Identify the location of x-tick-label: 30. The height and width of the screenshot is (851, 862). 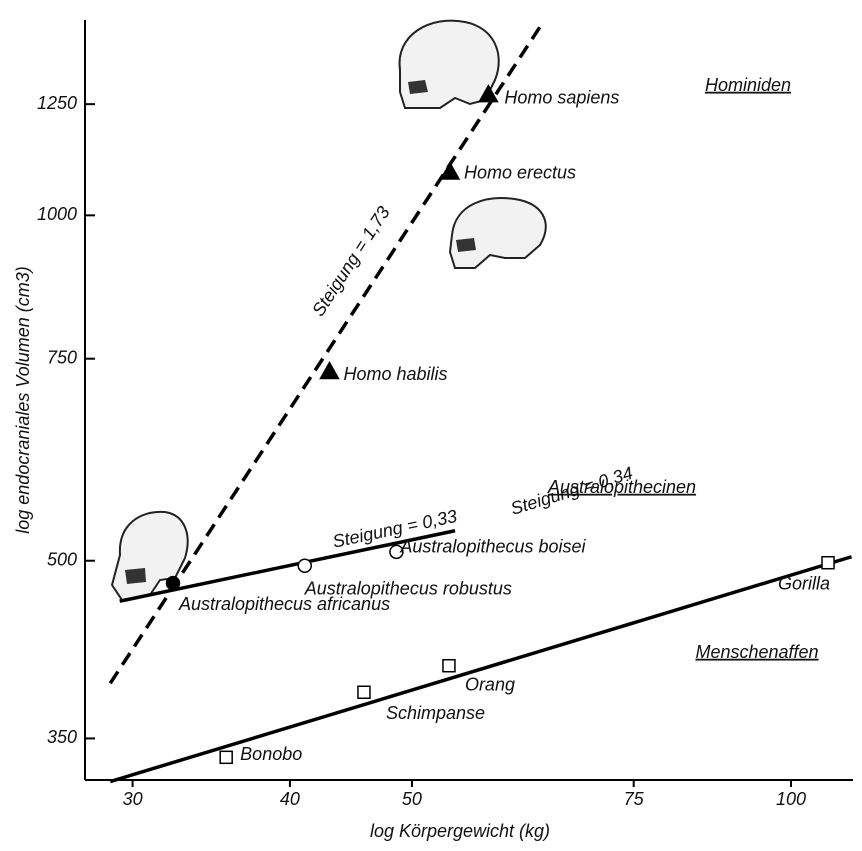
(133, 799).